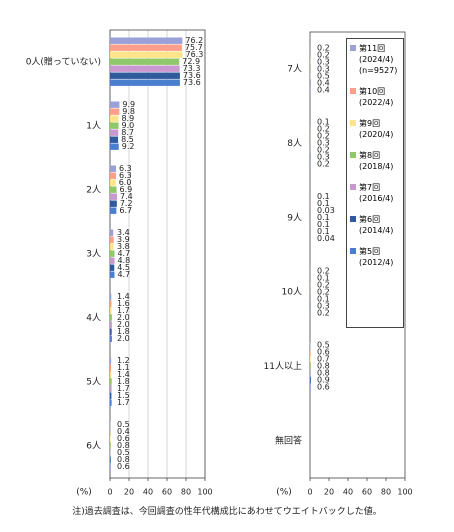 Image resolution: width=454 pixels, height=532 pixels. What do you see at coordinates (93, 190) in the screenshot?
I see `category-label: 2人` at bounding box center [93, 190].